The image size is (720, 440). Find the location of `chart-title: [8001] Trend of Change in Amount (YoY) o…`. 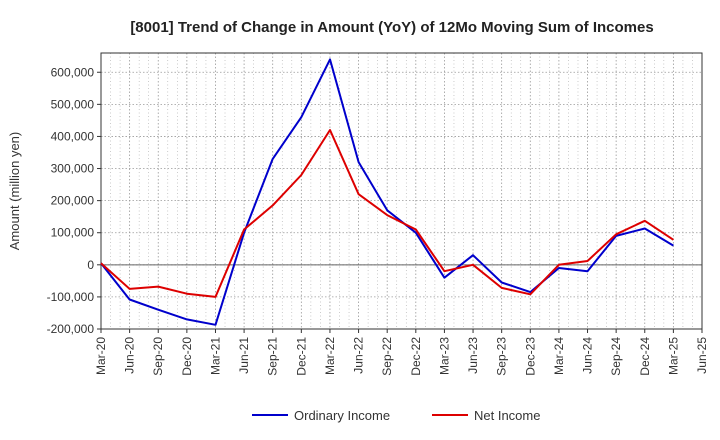

chart-title: [8001] Trend of Change in Amount (YoY) o… is located at coordinates (391, 27).